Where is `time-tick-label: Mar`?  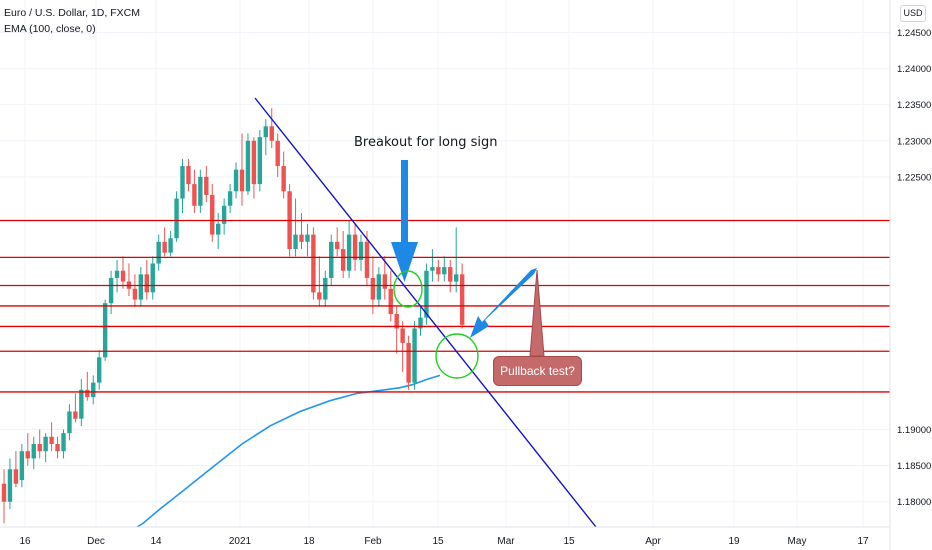 time-tick-label: Mar is located at coordinates (506, 541).